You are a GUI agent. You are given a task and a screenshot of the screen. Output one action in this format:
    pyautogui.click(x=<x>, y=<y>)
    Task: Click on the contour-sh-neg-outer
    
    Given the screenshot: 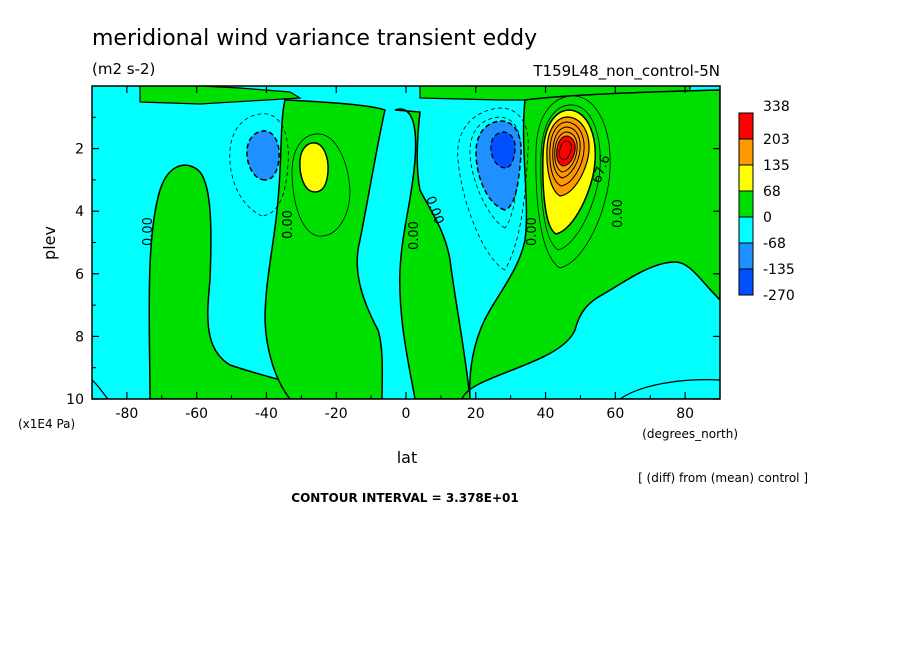 What is the action you would take?
    pyautogui.click(x=259, y=165)
    